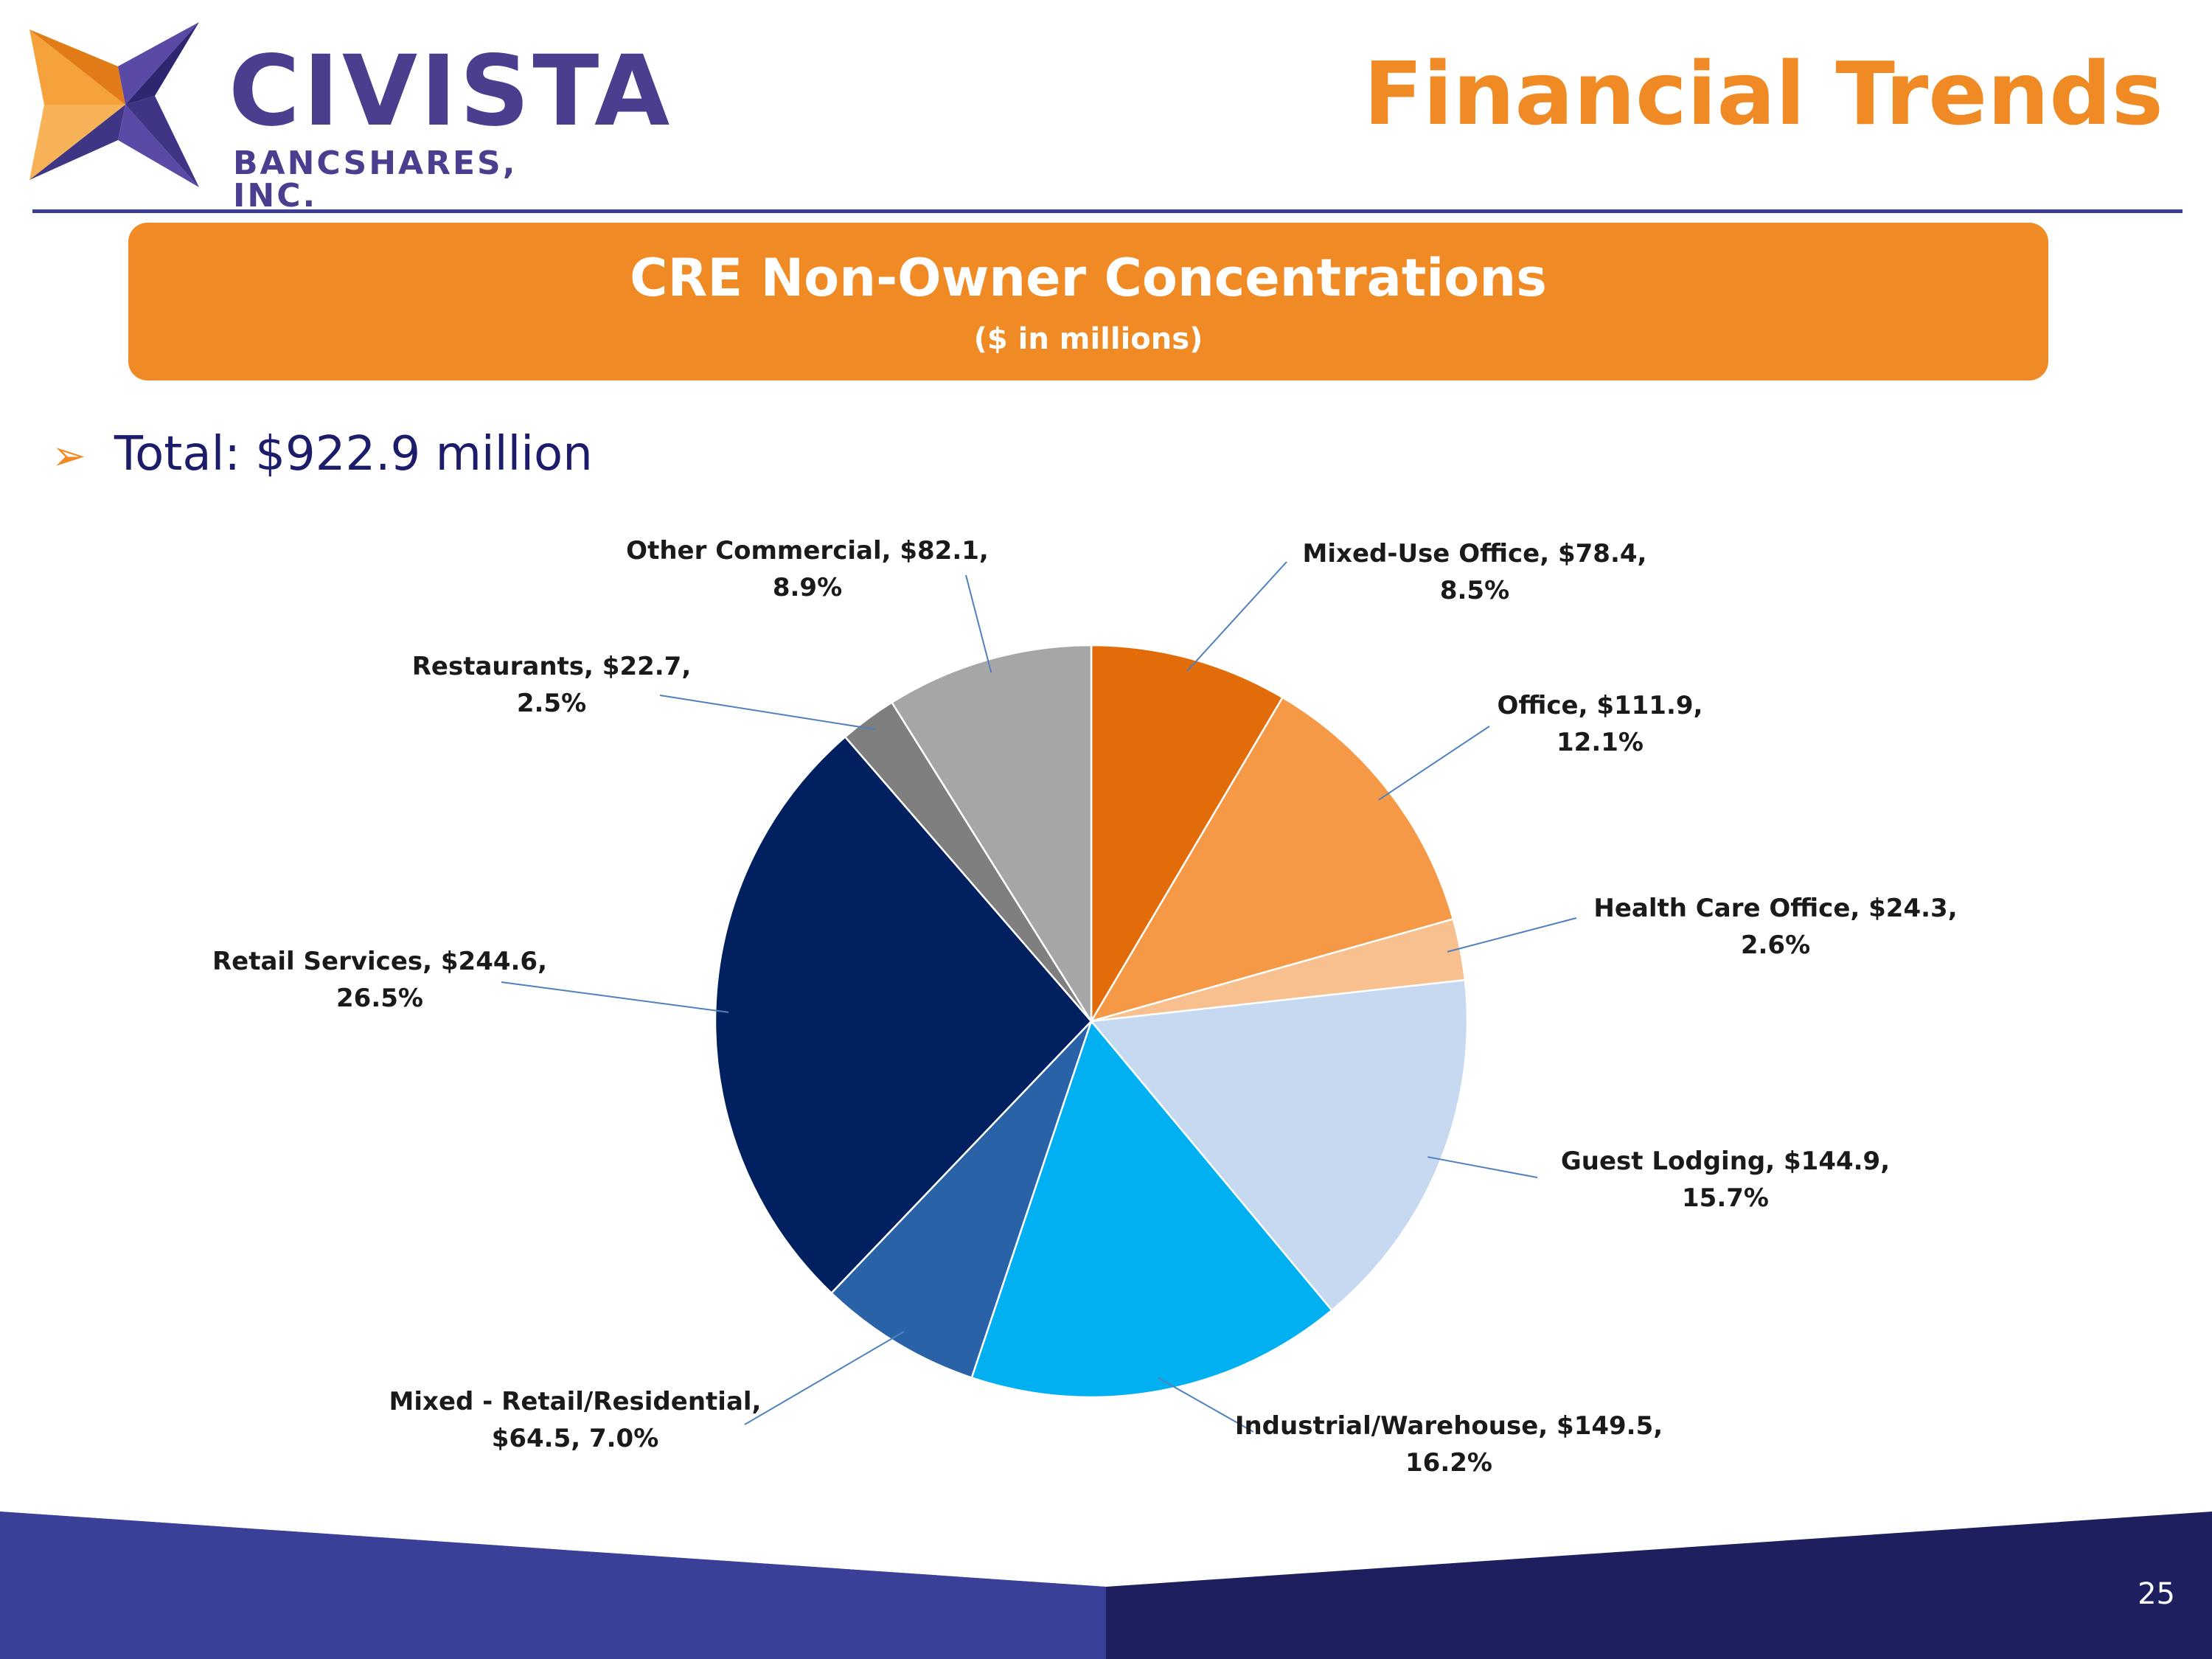  Describe the element at coordinates (375, 180) in the screenshot. I see `logo-subtitle: BANCSHARES, INC.` at that location.